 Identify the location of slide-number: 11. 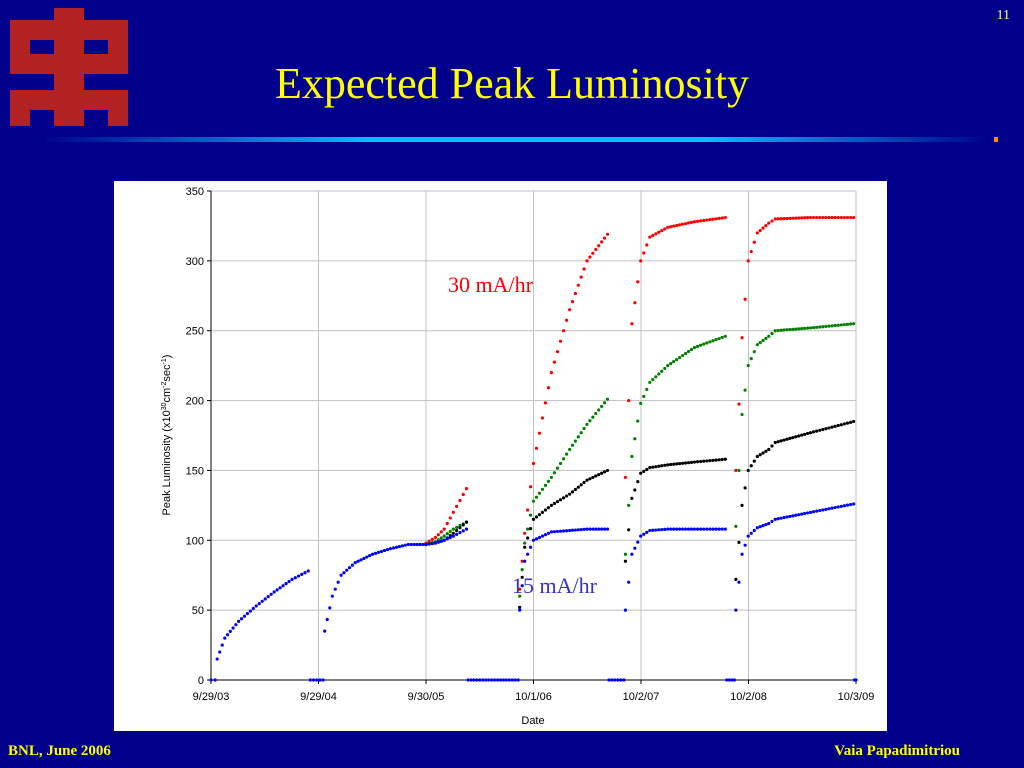
(1003, 15).